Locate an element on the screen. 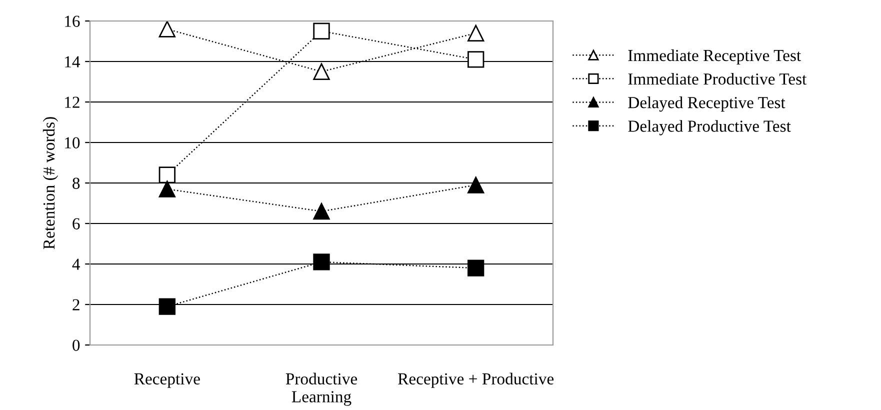  y-tick-label: 16 is located at coordinates (72, 21).